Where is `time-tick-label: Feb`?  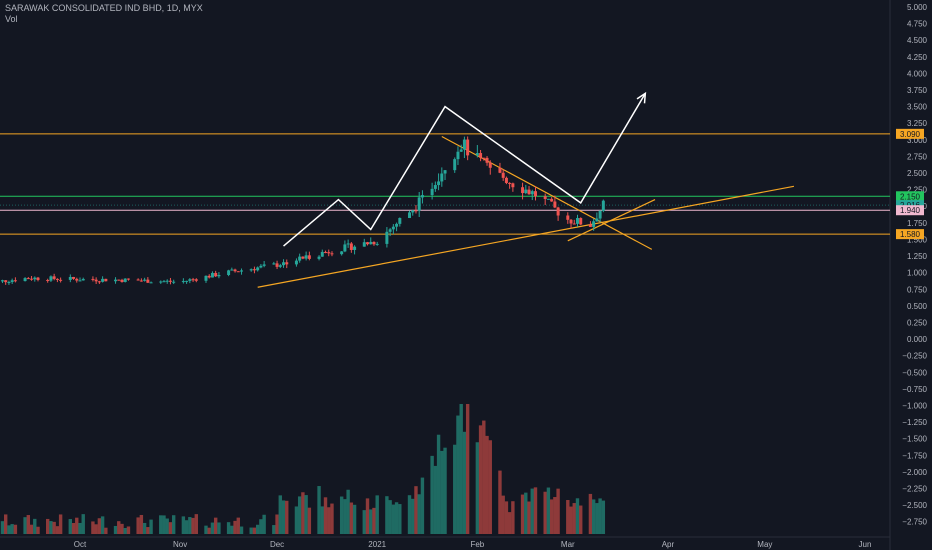 time-tick-label: Feb is located at coordinates (477, 544).